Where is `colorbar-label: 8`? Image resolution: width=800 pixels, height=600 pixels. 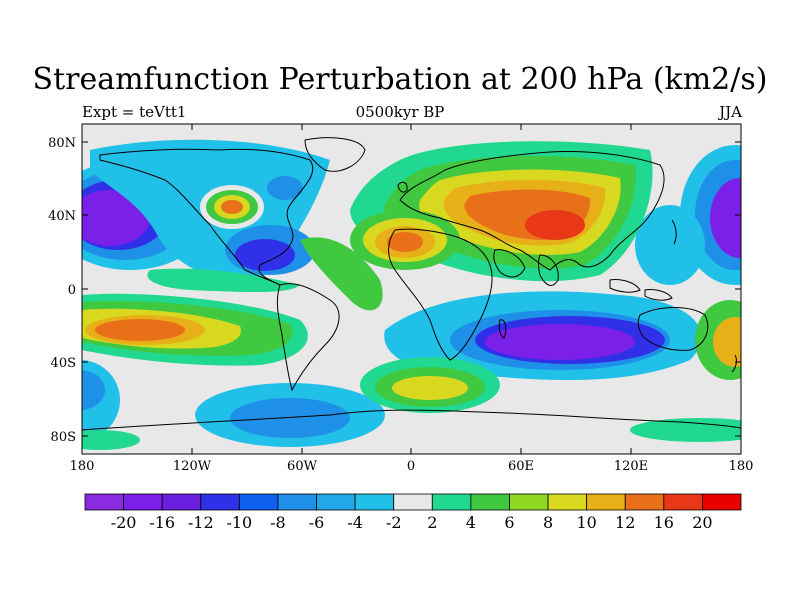 colorbar-label: 8 is located at coordinates (548, 522).